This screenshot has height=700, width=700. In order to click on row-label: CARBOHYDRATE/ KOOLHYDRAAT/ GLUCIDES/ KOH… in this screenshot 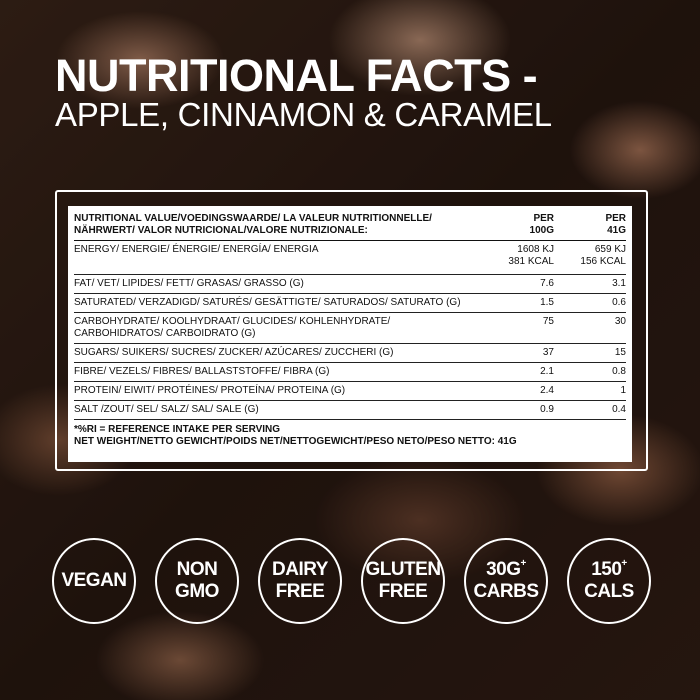, I will do `click(232, 321)`.